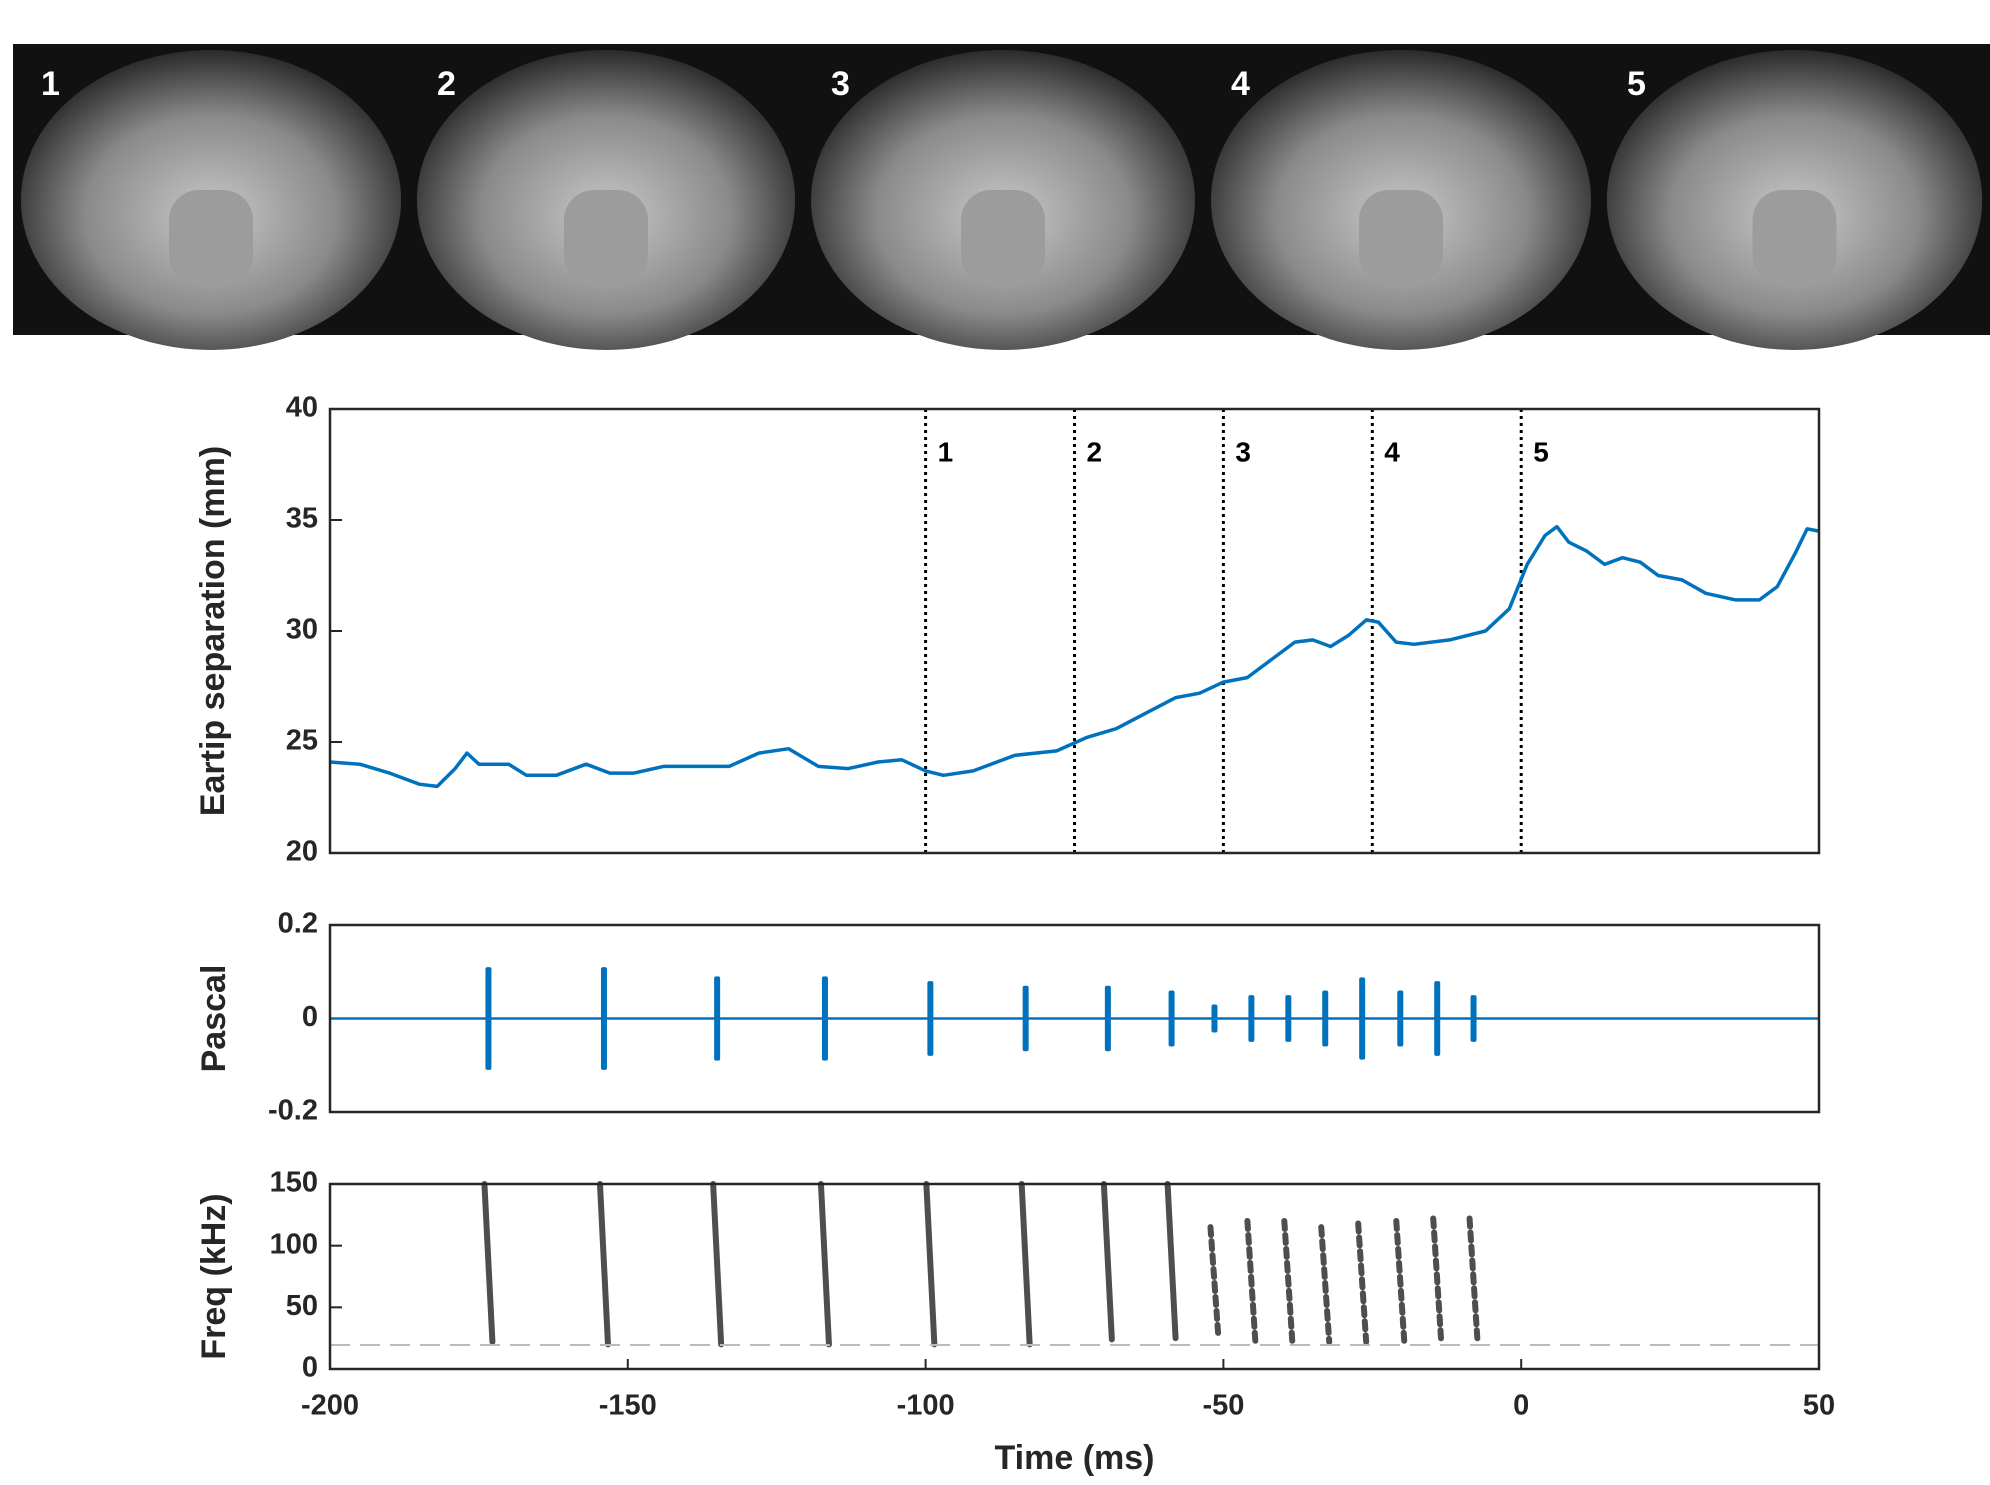 The width and height of the screenshot is (1990, 1485). Describe the element at coordinates (213, 631) in the screenshot. I see `y-axis-label: Eartip separation (mm)` at that location.